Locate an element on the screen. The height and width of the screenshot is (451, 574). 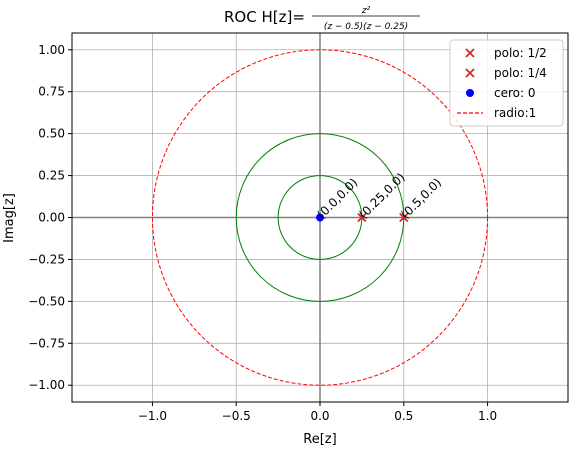
legend-label: radio:1 is located at coordinates (515, 113).